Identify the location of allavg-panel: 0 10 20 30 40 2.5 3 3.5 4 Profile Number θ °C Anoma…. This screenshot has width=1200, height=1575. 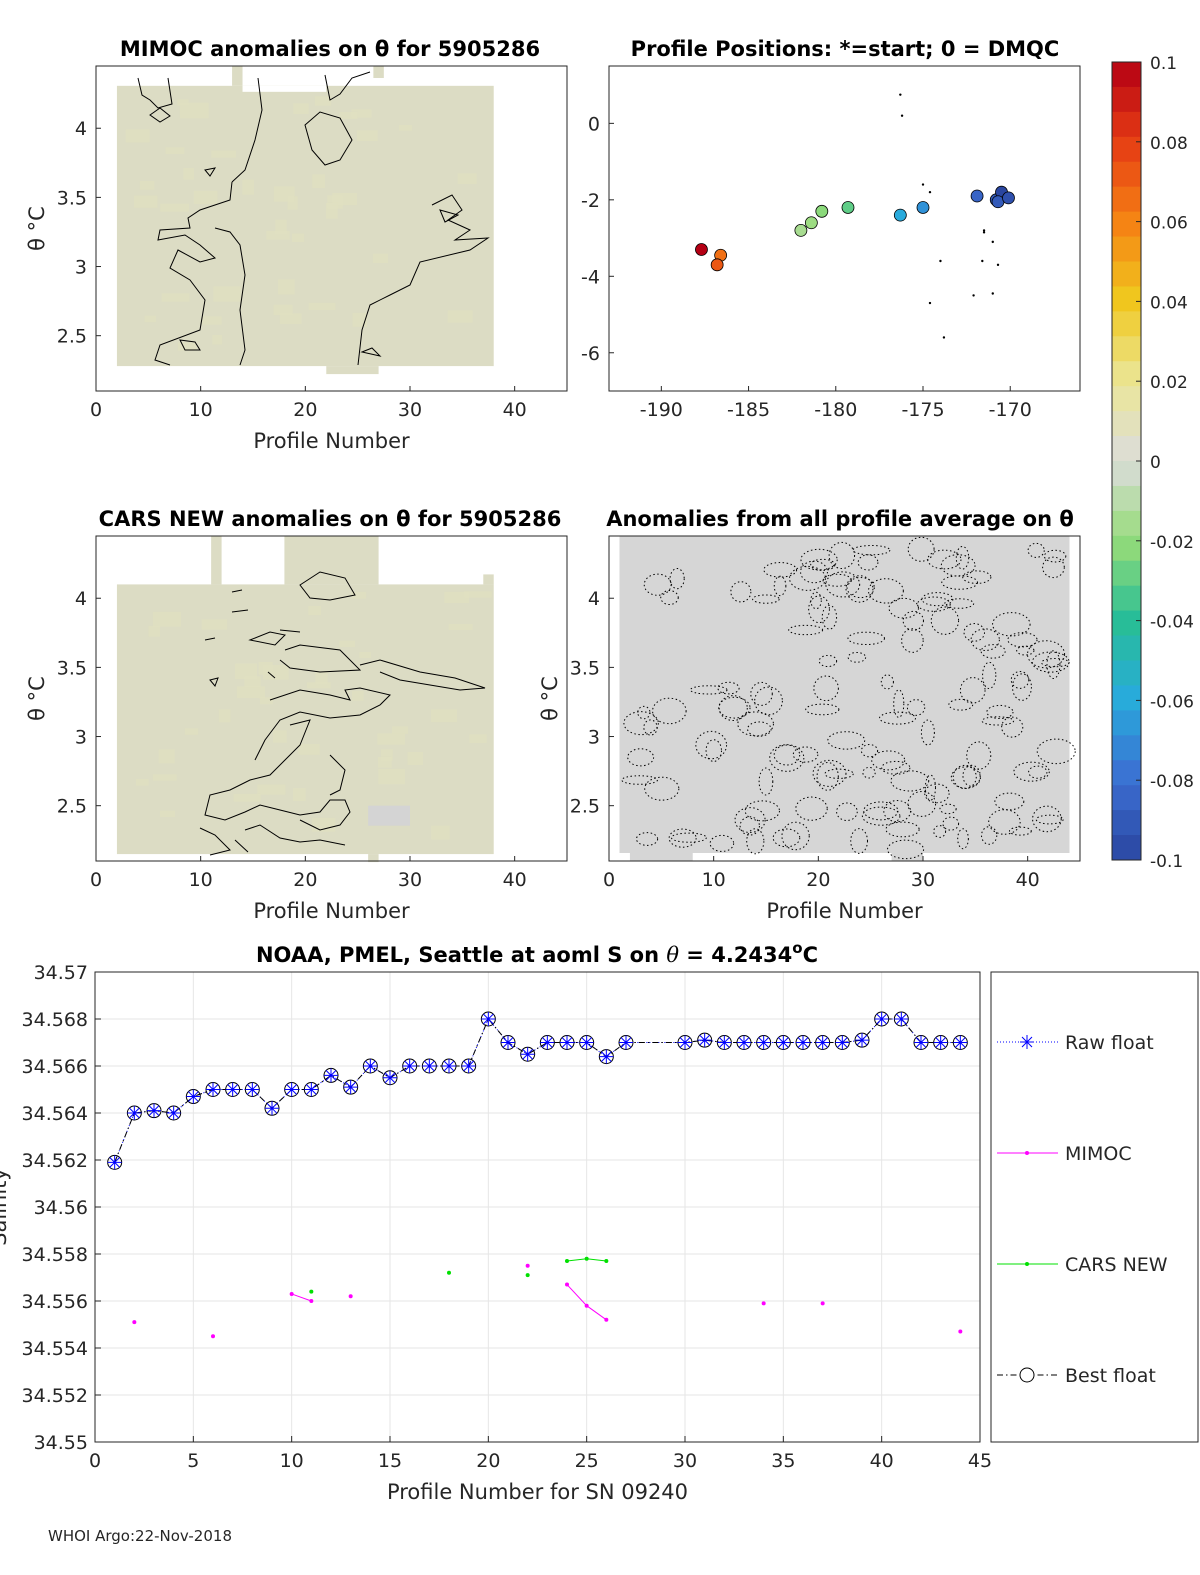
(809, 715).